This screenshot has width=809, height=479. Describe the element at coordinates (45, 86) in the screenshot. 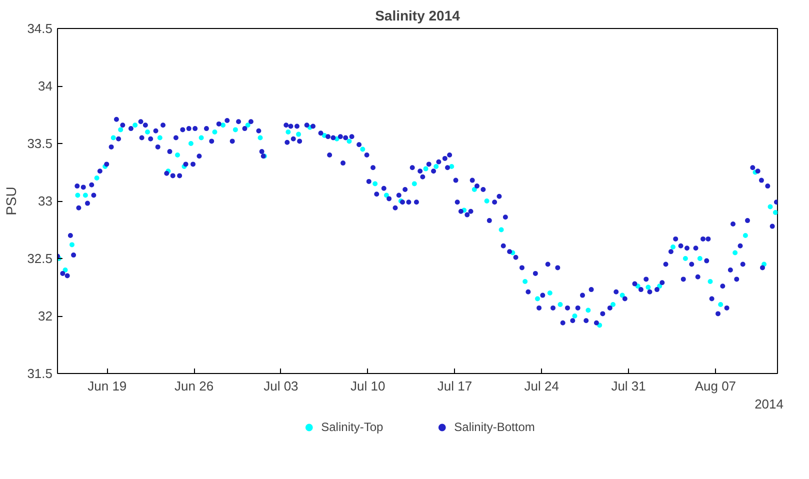

I see `y-tick-label: 34` at that location.